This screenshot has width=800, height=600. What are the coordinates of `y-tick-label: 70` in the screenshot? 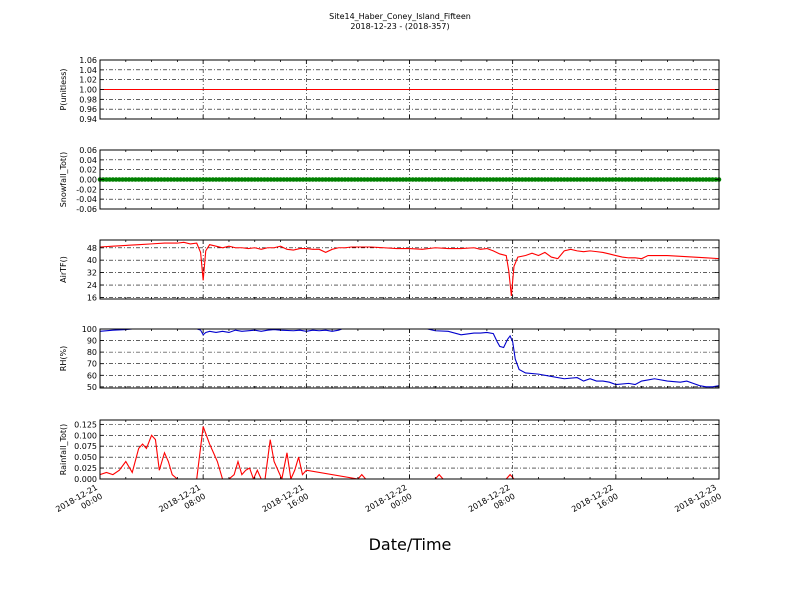 It's located at (92, 364).